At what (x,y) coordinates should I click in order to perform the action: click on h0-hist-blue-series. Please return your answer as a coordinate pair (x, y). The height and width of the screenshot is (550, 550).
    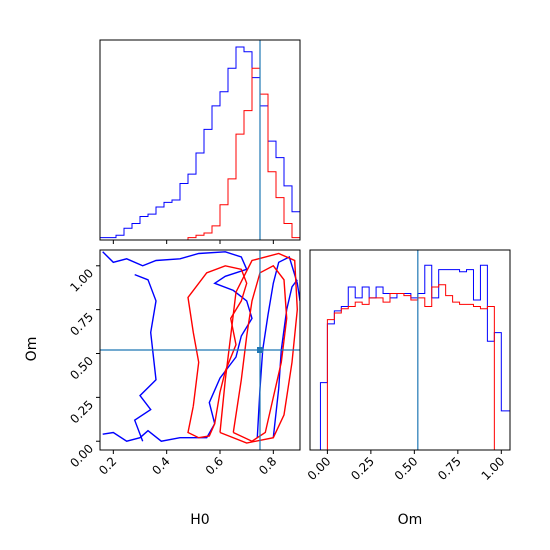
    Looking at the image, I should click on (200, 143).